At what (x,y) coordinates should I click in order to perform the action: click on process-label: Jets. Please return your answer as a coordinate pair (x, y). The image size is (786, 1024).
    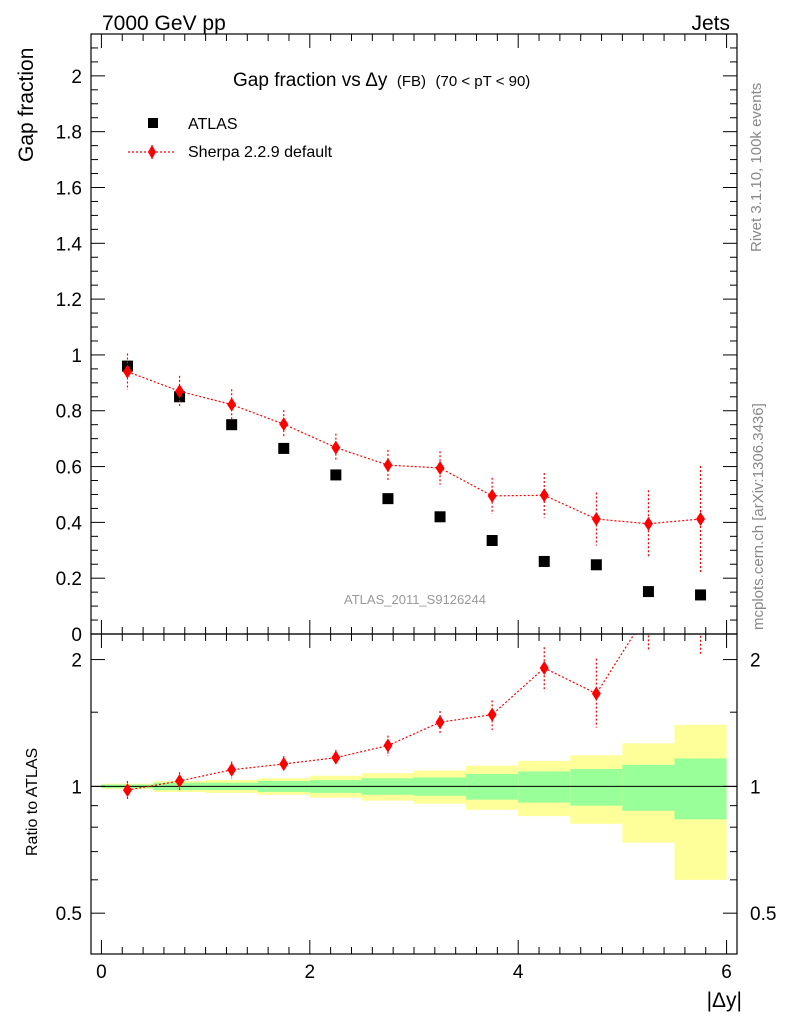
    Looking at the image, I should click on (710, 23).